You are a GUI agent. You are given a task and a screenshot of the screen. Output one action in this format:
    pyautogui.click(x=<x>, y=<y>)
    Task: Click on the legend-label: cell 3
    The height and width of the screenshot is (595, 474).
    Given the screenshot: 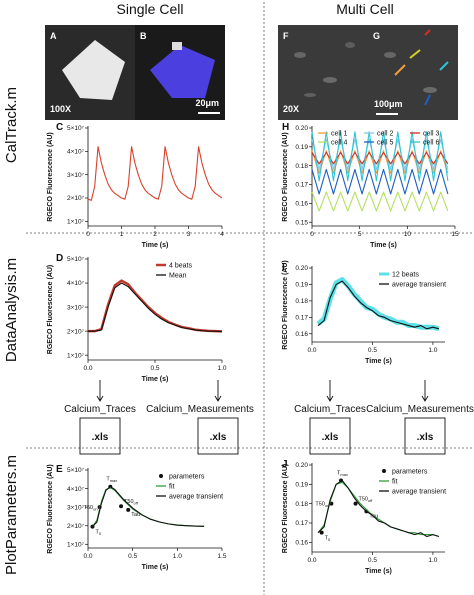 What is the action you would take?
    pyautogui.click(x=431, y=133)
    